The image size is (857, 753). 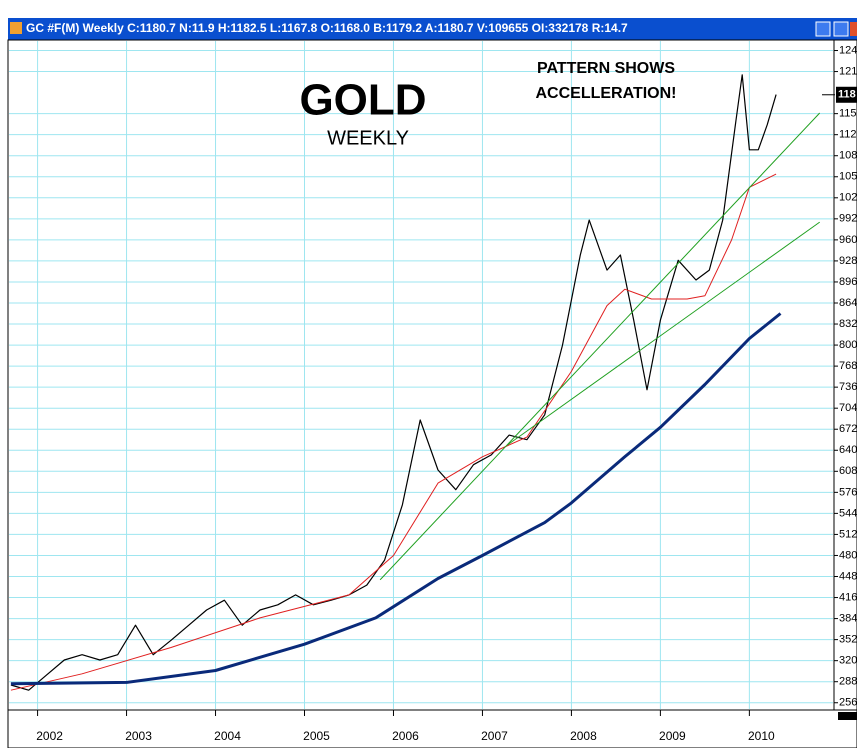 I want to click on y-tick-label: 640, so click(x=848, y=450).